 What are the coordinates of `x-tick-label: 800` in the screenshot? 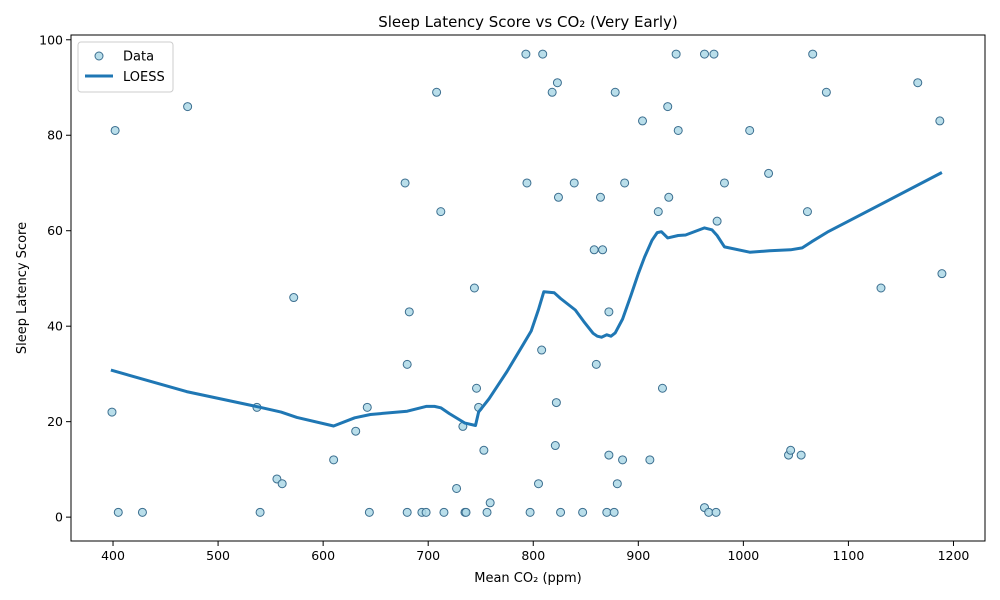 It's located at (533, 555).